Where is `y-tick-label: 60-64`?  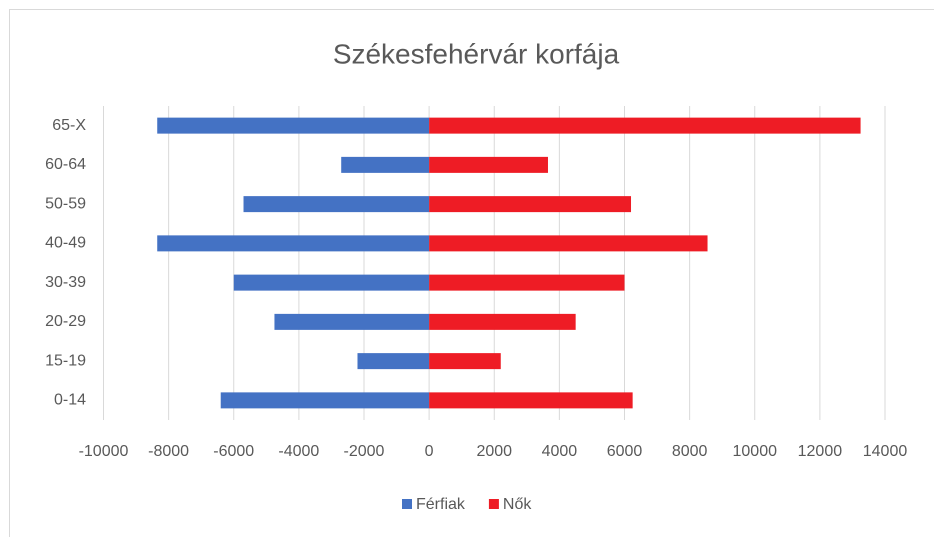 y-tick-label: 60-64 is located at coordinates (65, 164).